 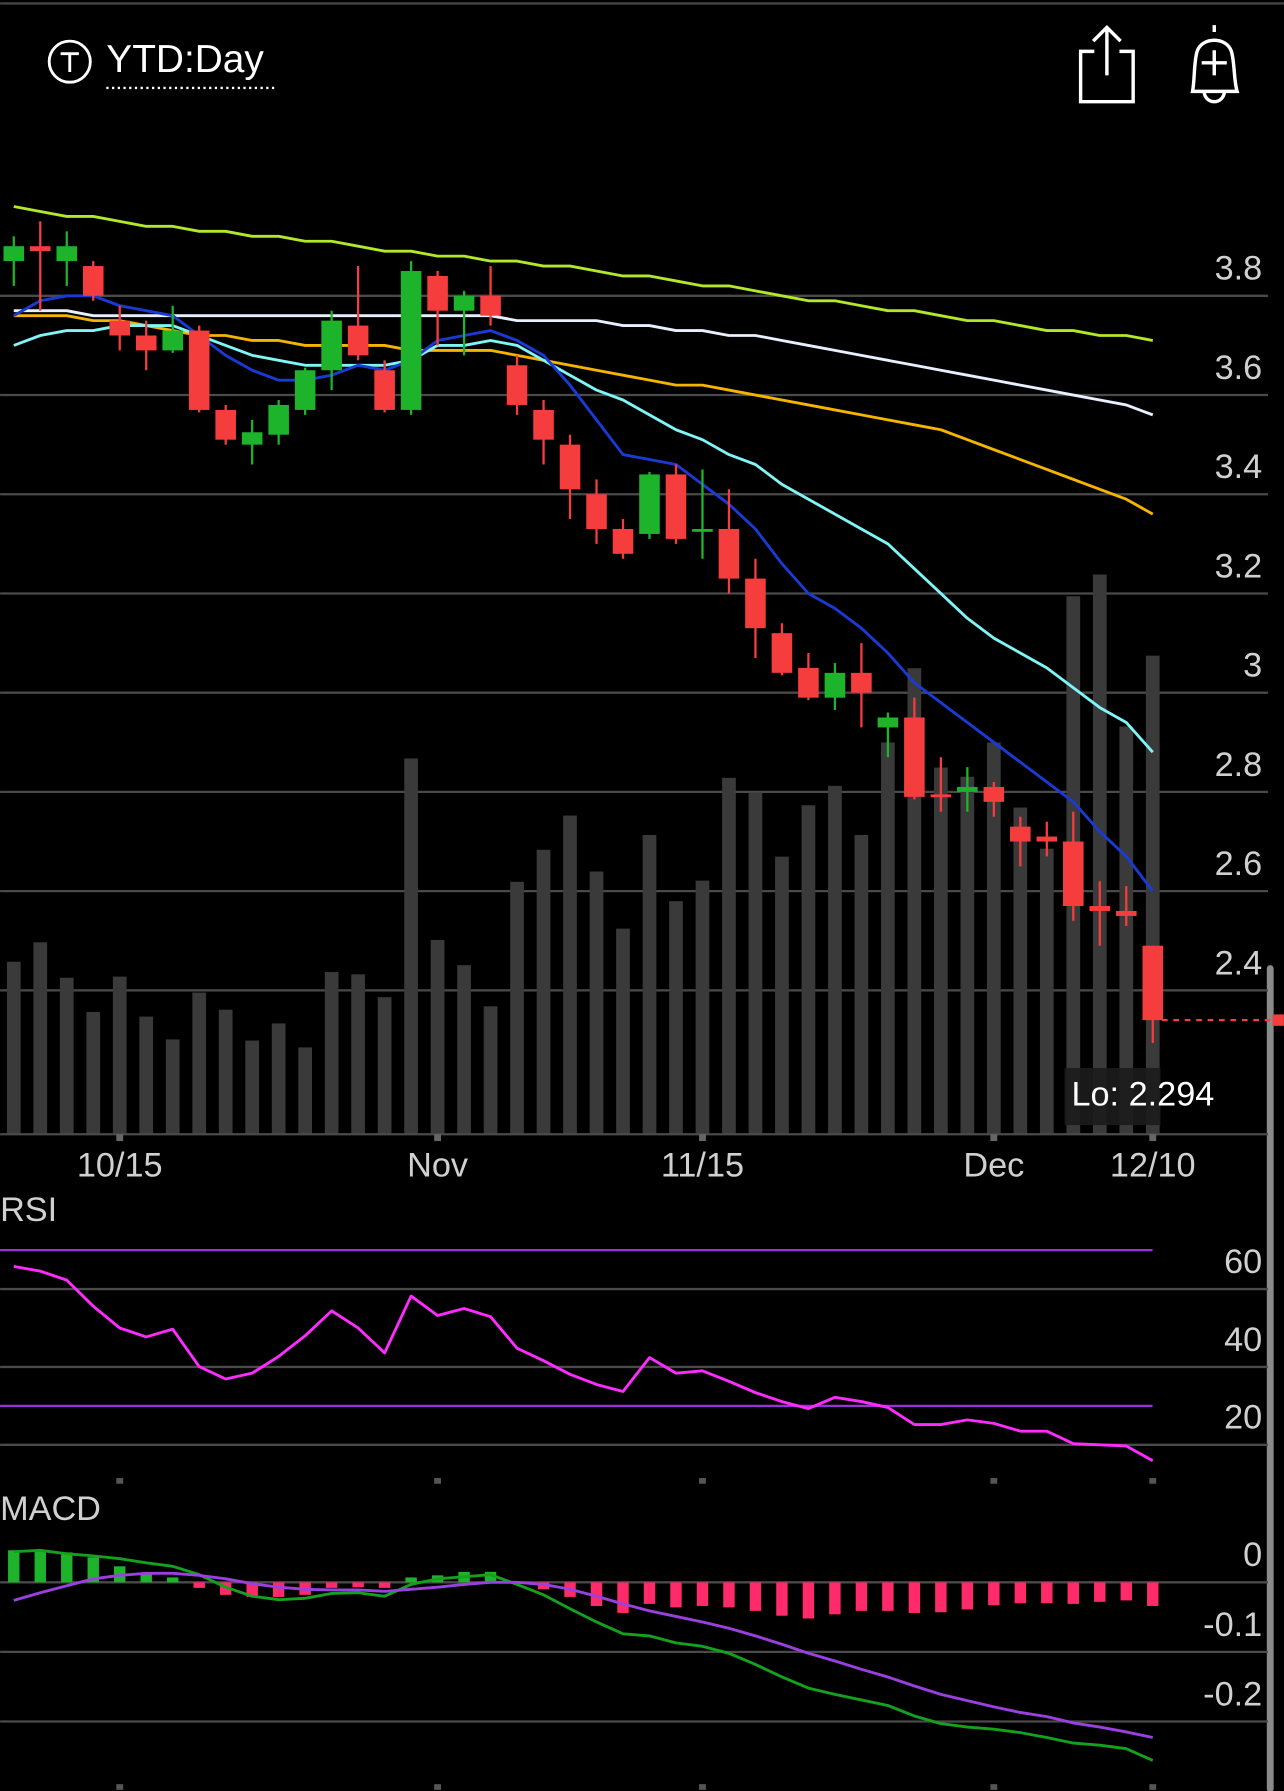 I want to click on x-tick-label: 11/15, so click(x=702, y=1165).